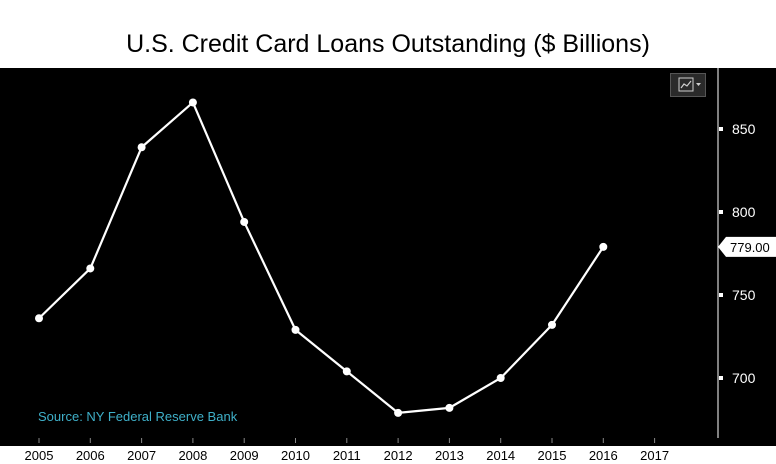 The height and width of the screenshot is (464, 776). Describe the element at coordinates (295, 455) in the screenshot. I see `x-tick-label: 2010` at that location.